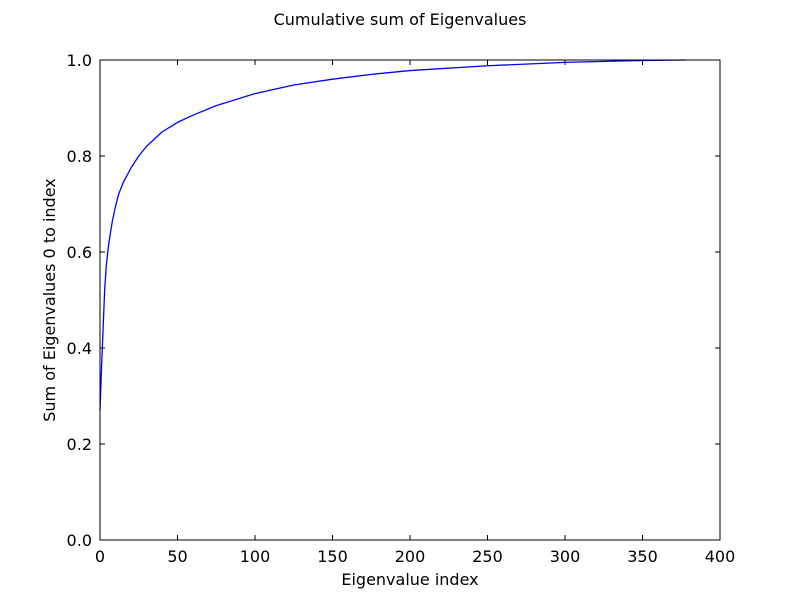 The height and width of the screenshot is (604, 800). I want to click on x-tick-label: 250, so click(487, 556).